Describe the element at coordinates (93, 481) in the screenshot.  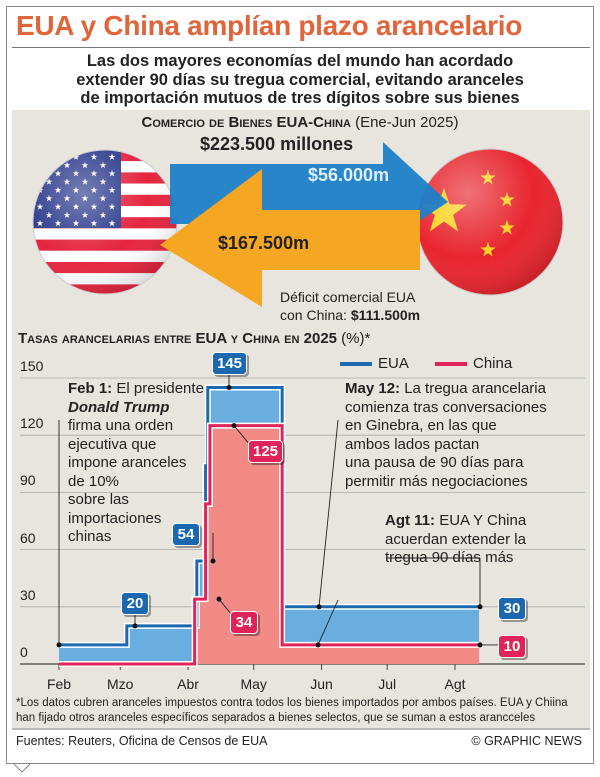
I see `annotation-line: de 10%` at that location.